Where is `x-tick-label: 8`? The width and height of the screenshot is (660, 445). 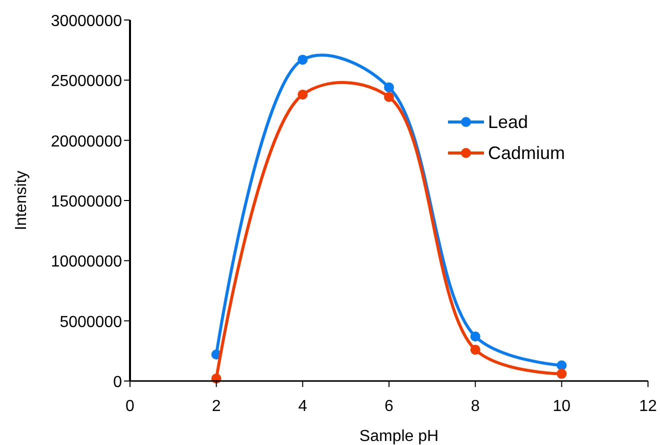 x-tick-label: 8 is located at coordinates (475, 406).